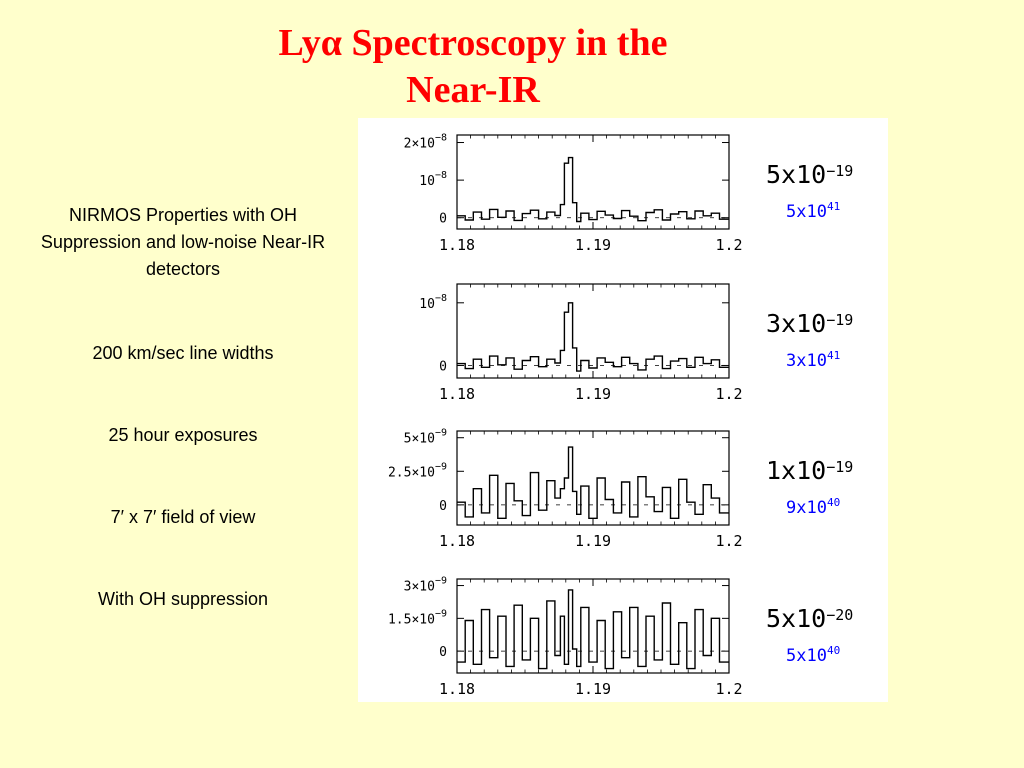 The image size is (1024, 768). What do you see at coordinates (809, 323) in the screenshot?
I see `flux-label-2: 3x10⁻¹⁹` at bounding box center [809, 323].